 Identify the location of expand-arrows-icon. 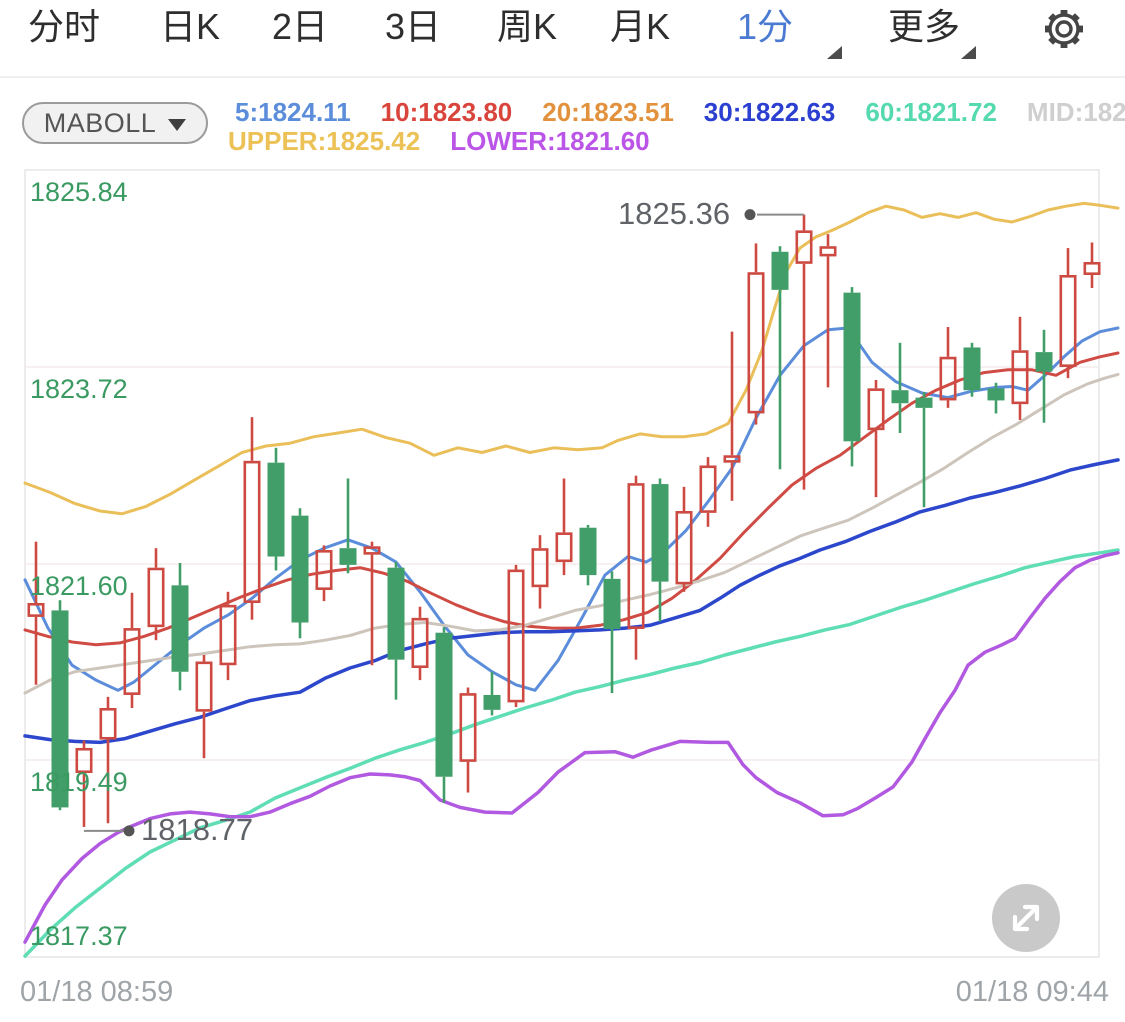
(1026, 918).